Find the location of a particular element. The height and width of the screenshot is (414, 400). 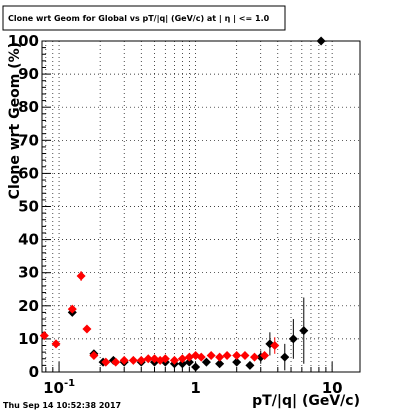

y-tick-label: 40 is located at coordinates (28, 240).